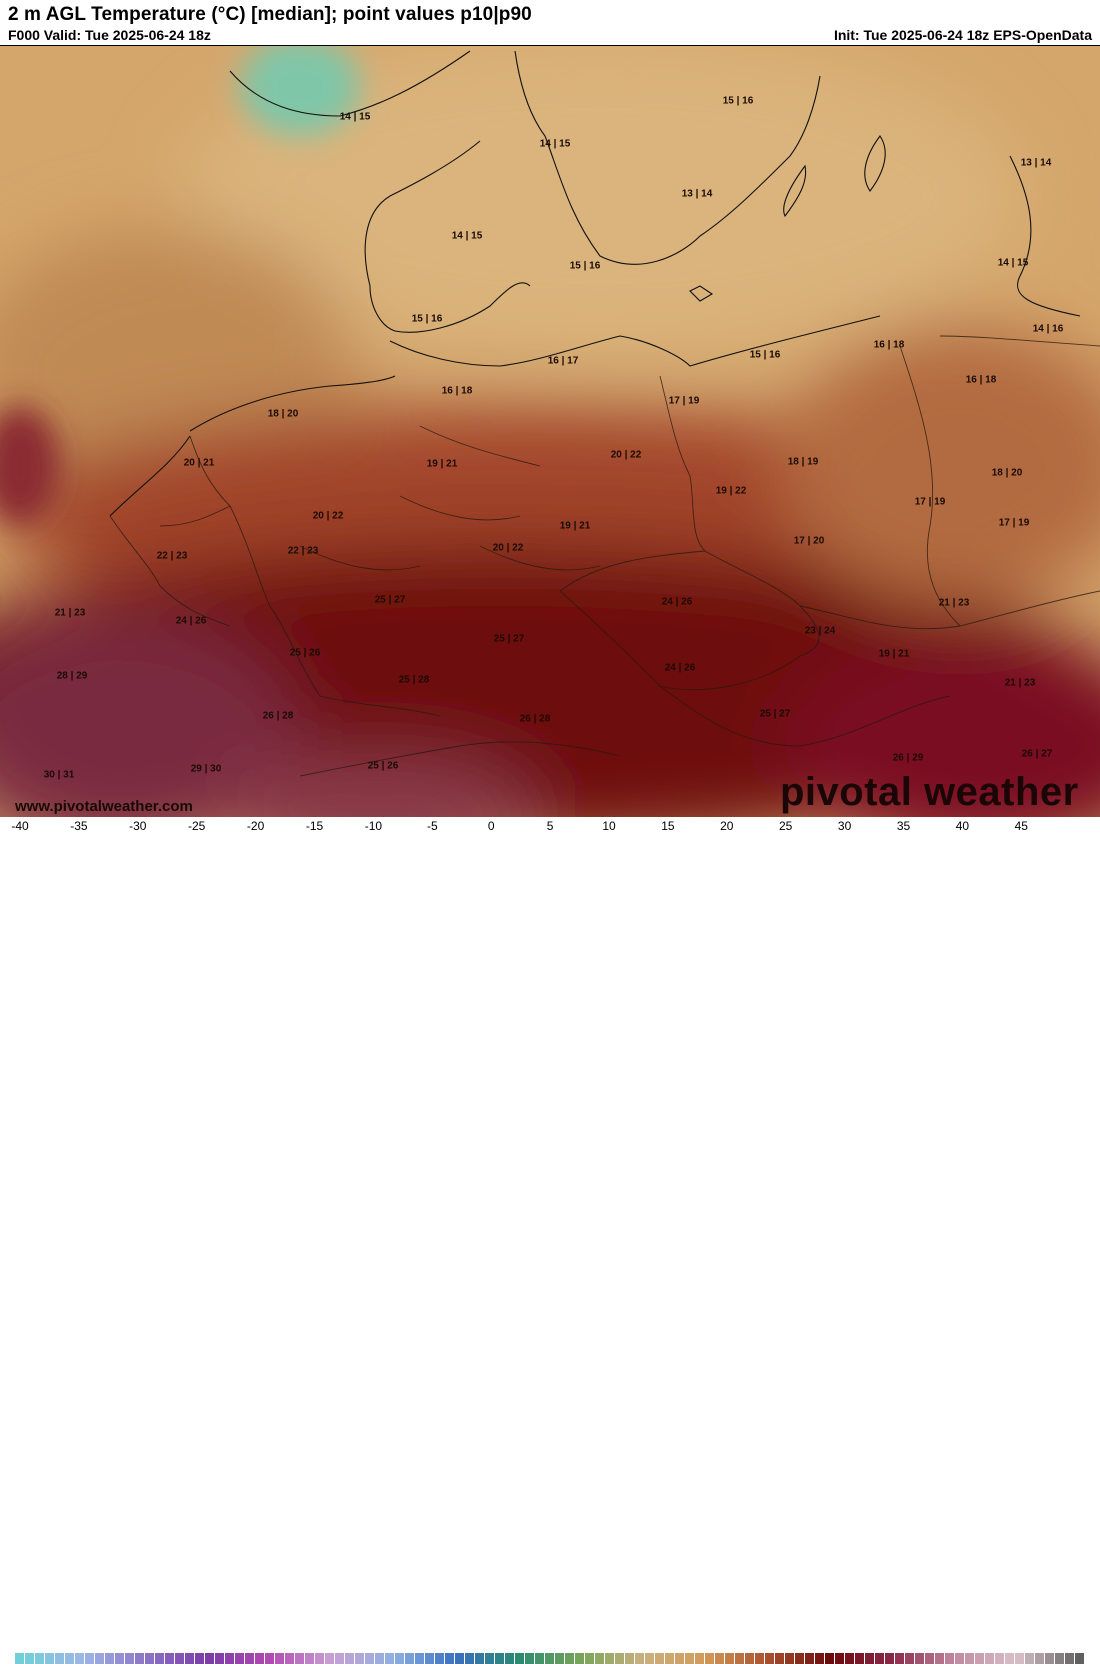 The image size is (1100, 1664). I want to click on point-value: 25 | 26, so click(305, 653).